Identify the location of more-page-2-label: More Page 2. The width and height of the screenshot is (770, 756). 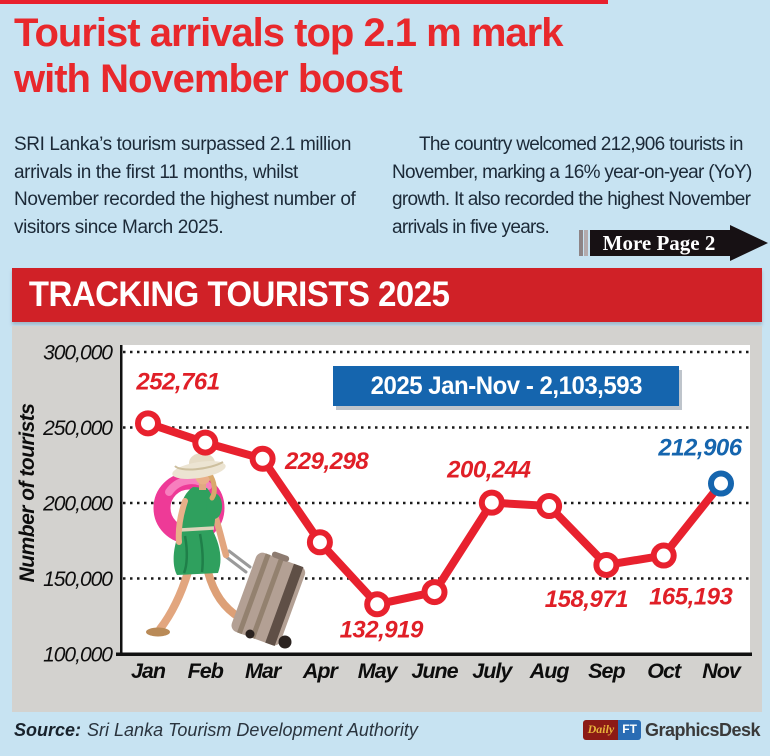
(659, 243).